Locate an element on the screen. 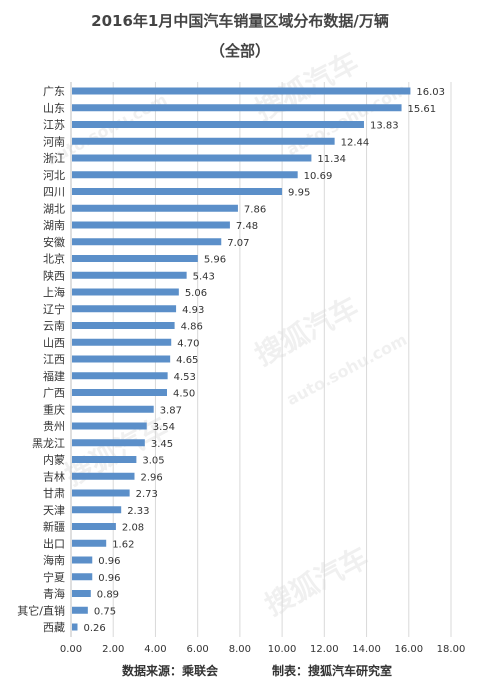 Image resolution: width=480 pixels, height=693 pixels. data-label: 1.62 is located at coordinates (123, 544).